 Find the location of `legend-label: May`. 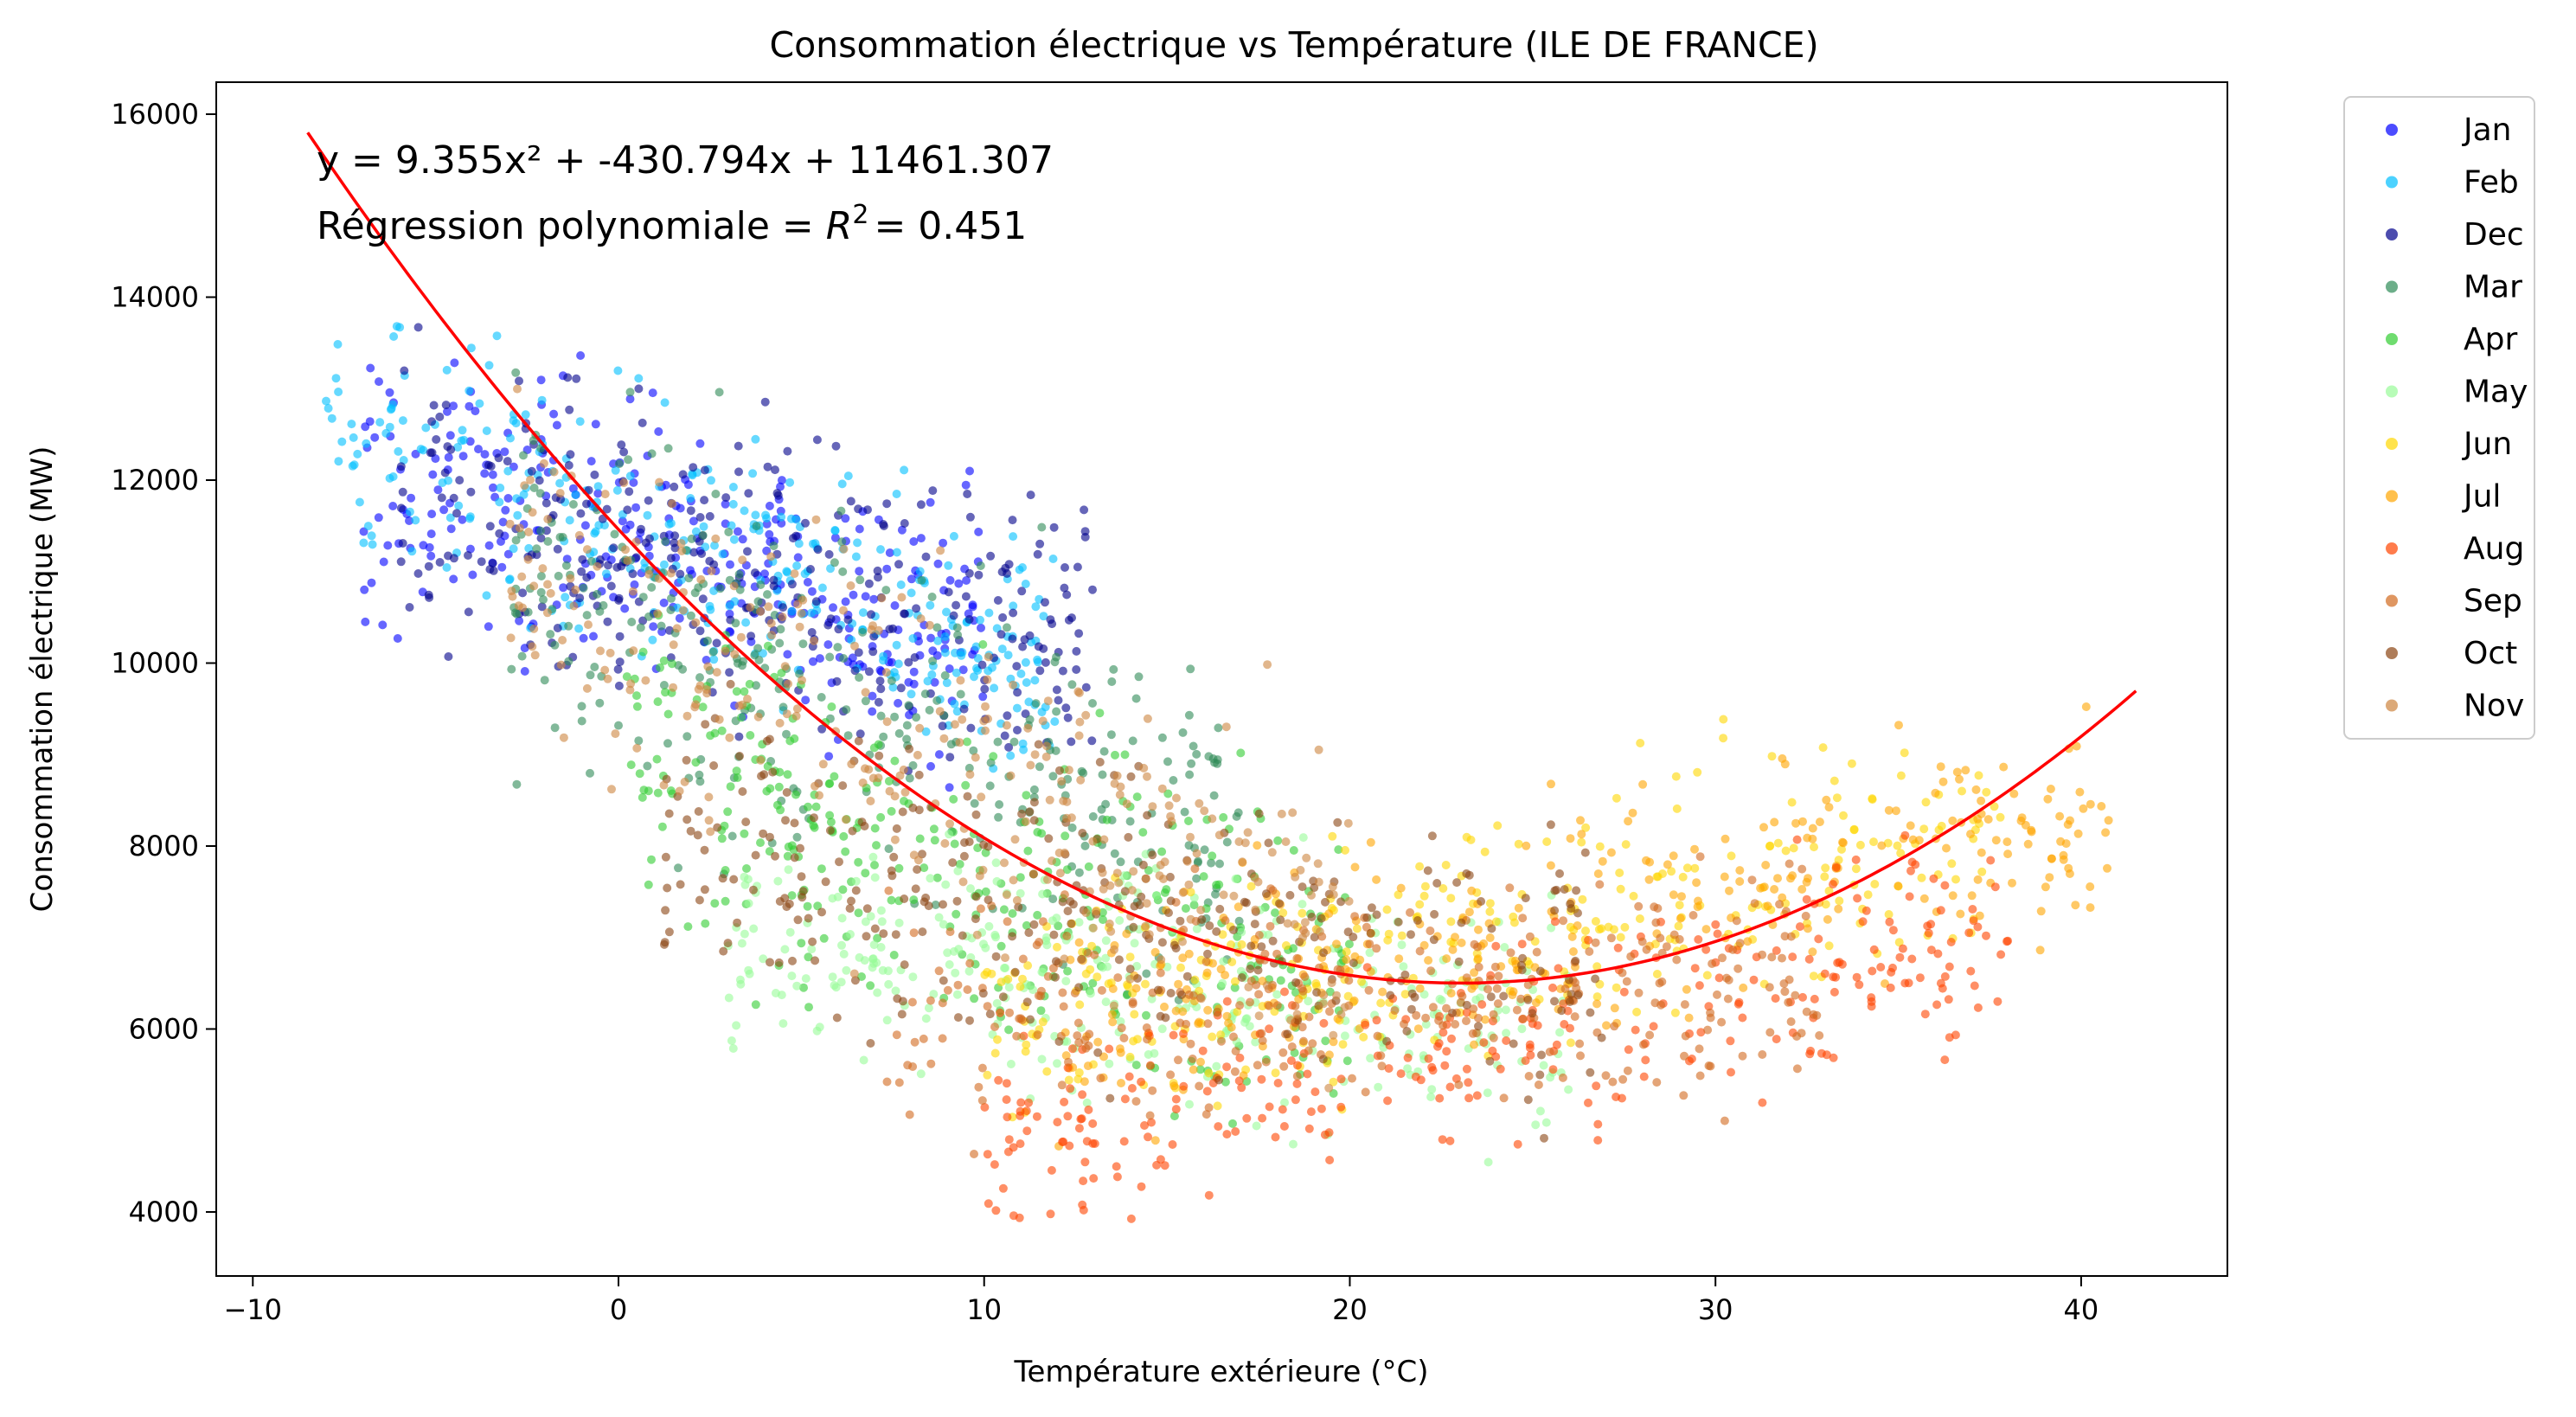

legend-label: May is located at coordinates (2496, 392).